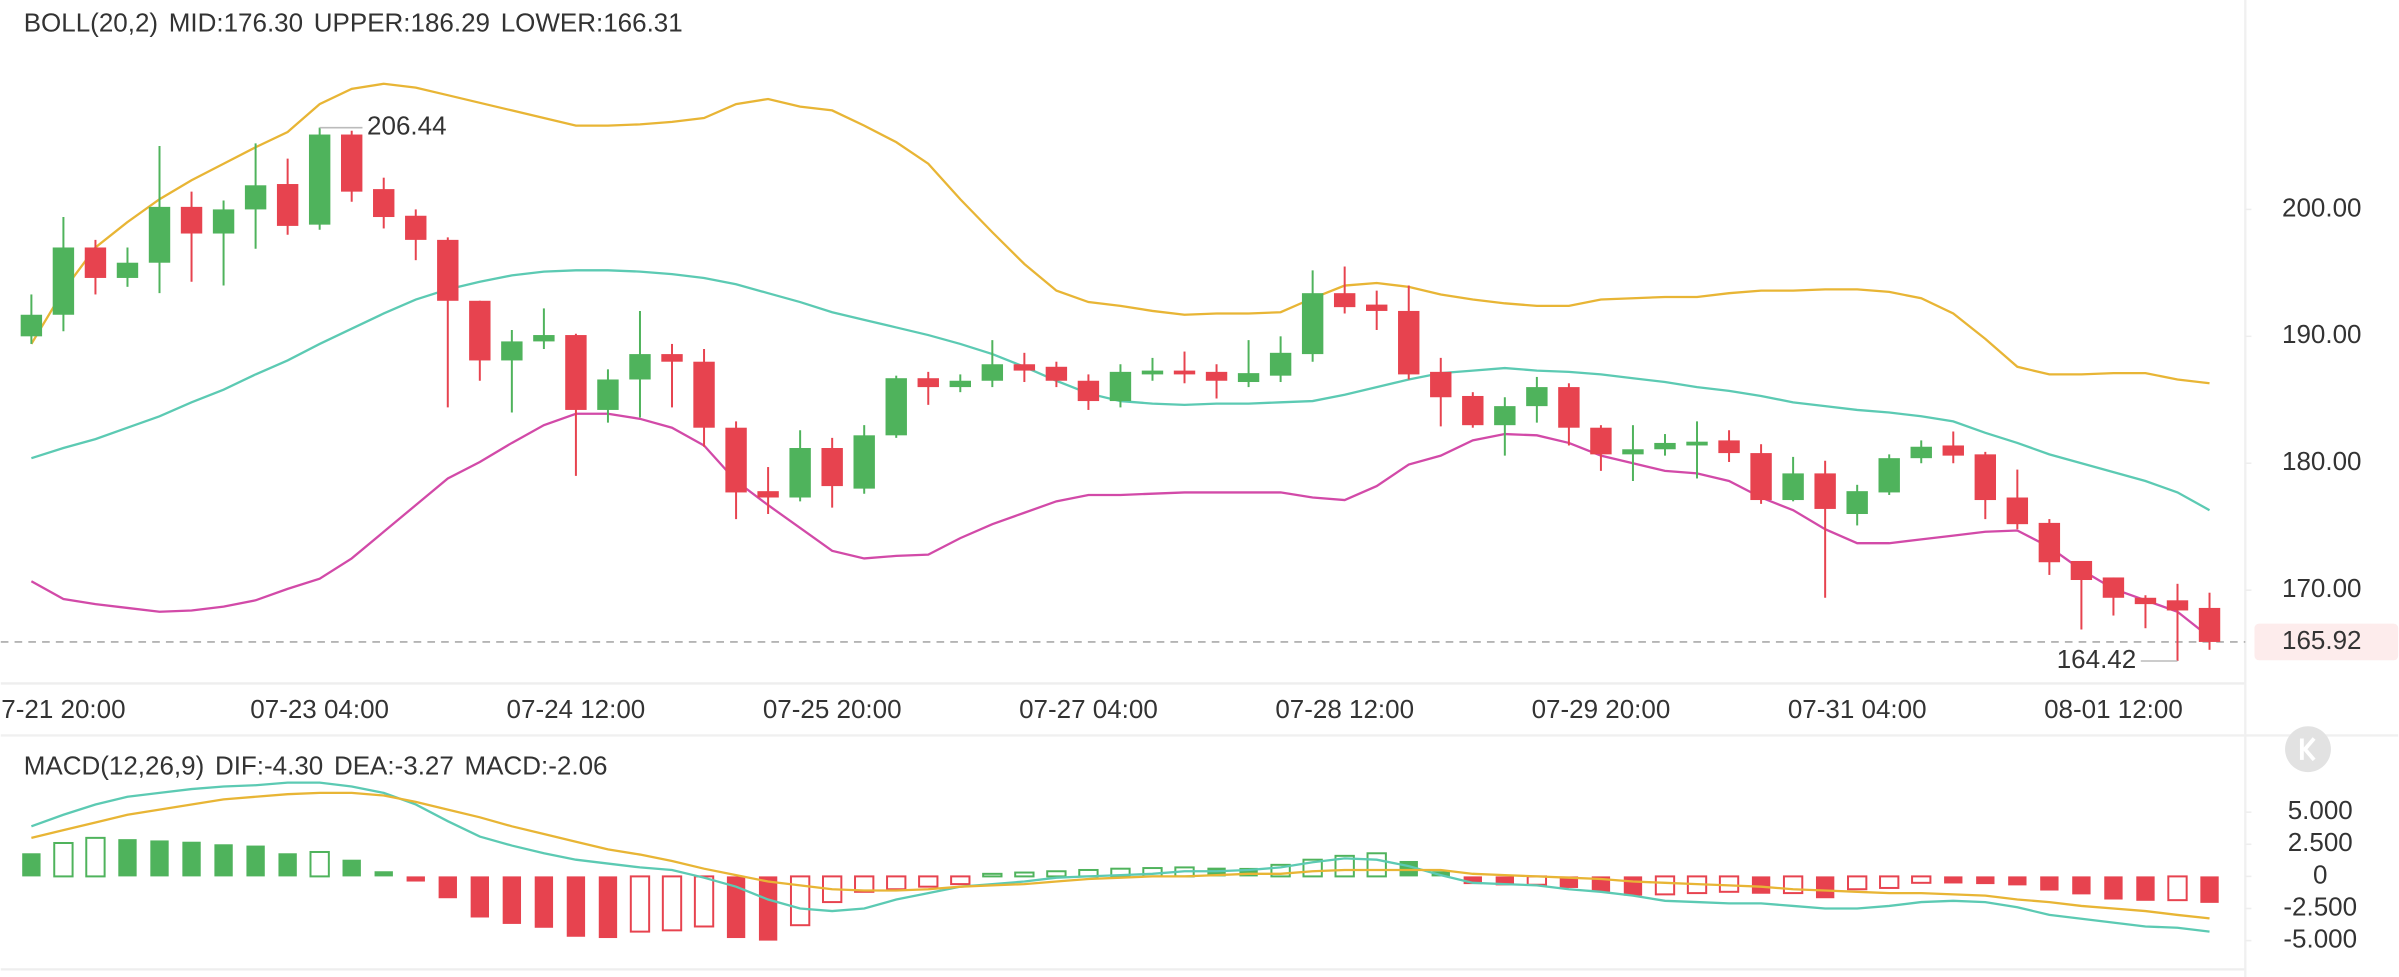  What do you see at coordinates (536, 765) in the screenshot?
I see `legend-entry: MACD:-2.06` at bounding box center [536, 765].